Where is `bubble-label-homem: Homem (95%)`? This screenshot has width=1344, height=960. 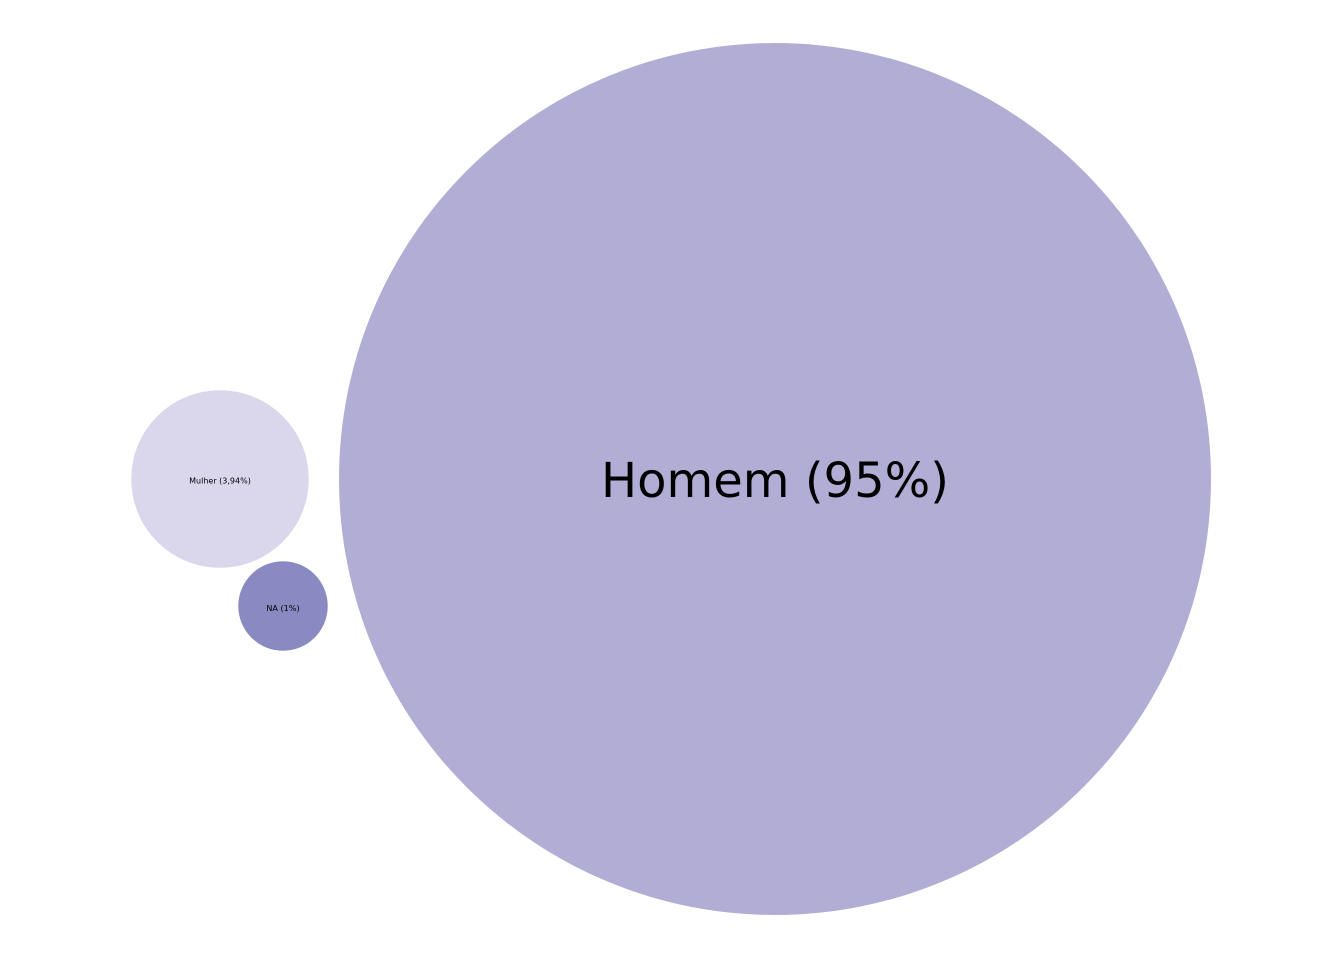 bubble-label-homem: Homem (95%) is located at coordinates (775, 481).